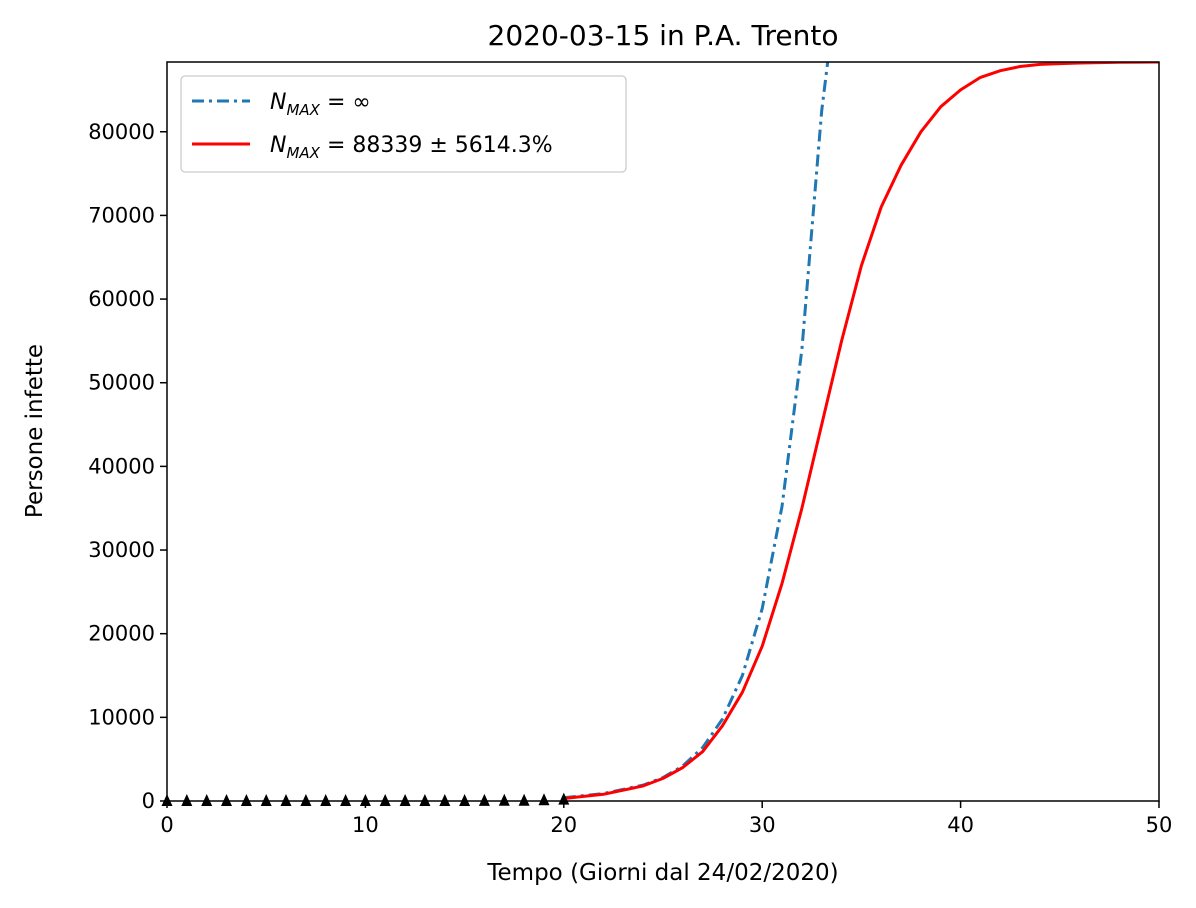  What do you see at coordinates (365, 825) in the screenshot?
I see `x-tick-label: 10` at bounding box center [365, 825].